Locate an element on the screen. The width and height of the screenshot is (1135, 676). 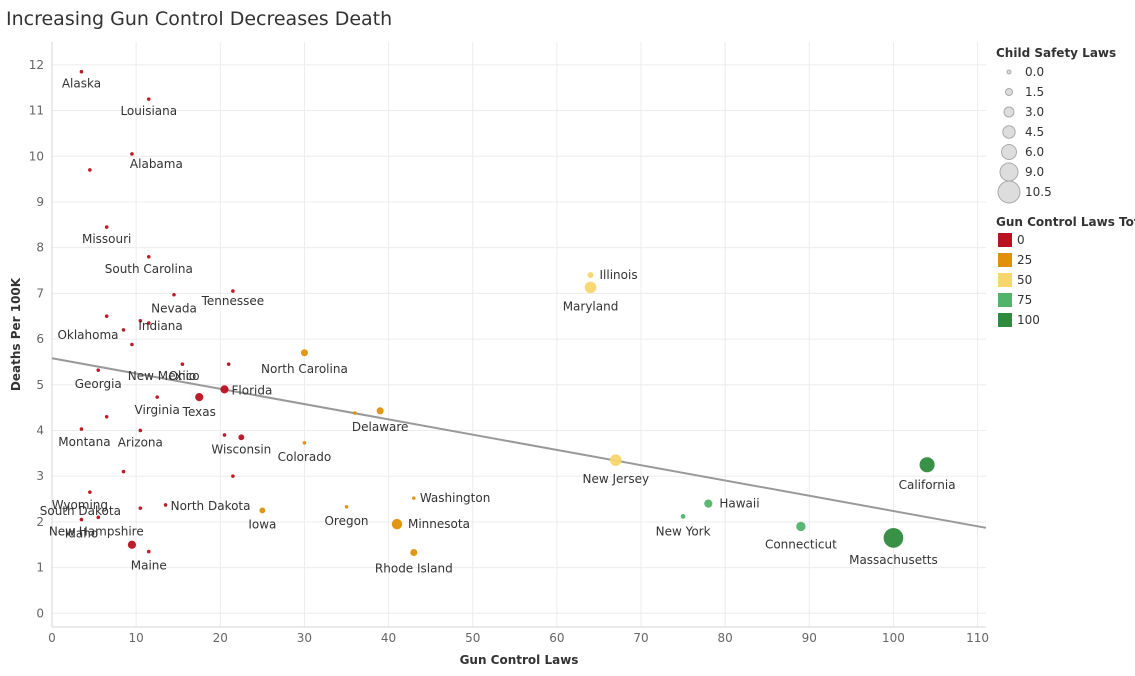
y-tick-label: 4 is located at coordinates (40, 430).